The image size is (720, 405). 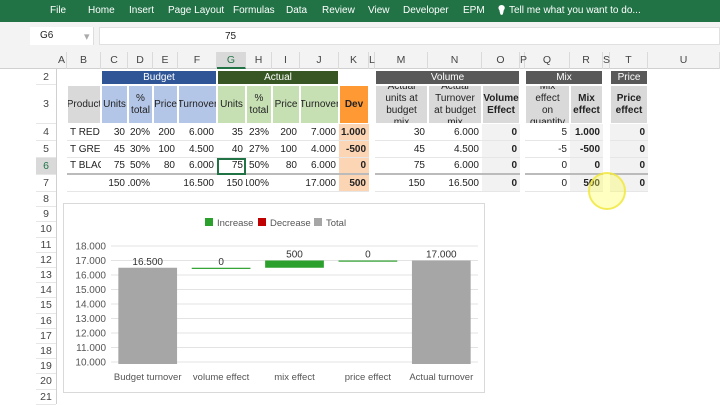 What do you see at coordinates (294, 264) in the screenshot?
I see `bar-mix-effect` at bounding box center [294, 264].